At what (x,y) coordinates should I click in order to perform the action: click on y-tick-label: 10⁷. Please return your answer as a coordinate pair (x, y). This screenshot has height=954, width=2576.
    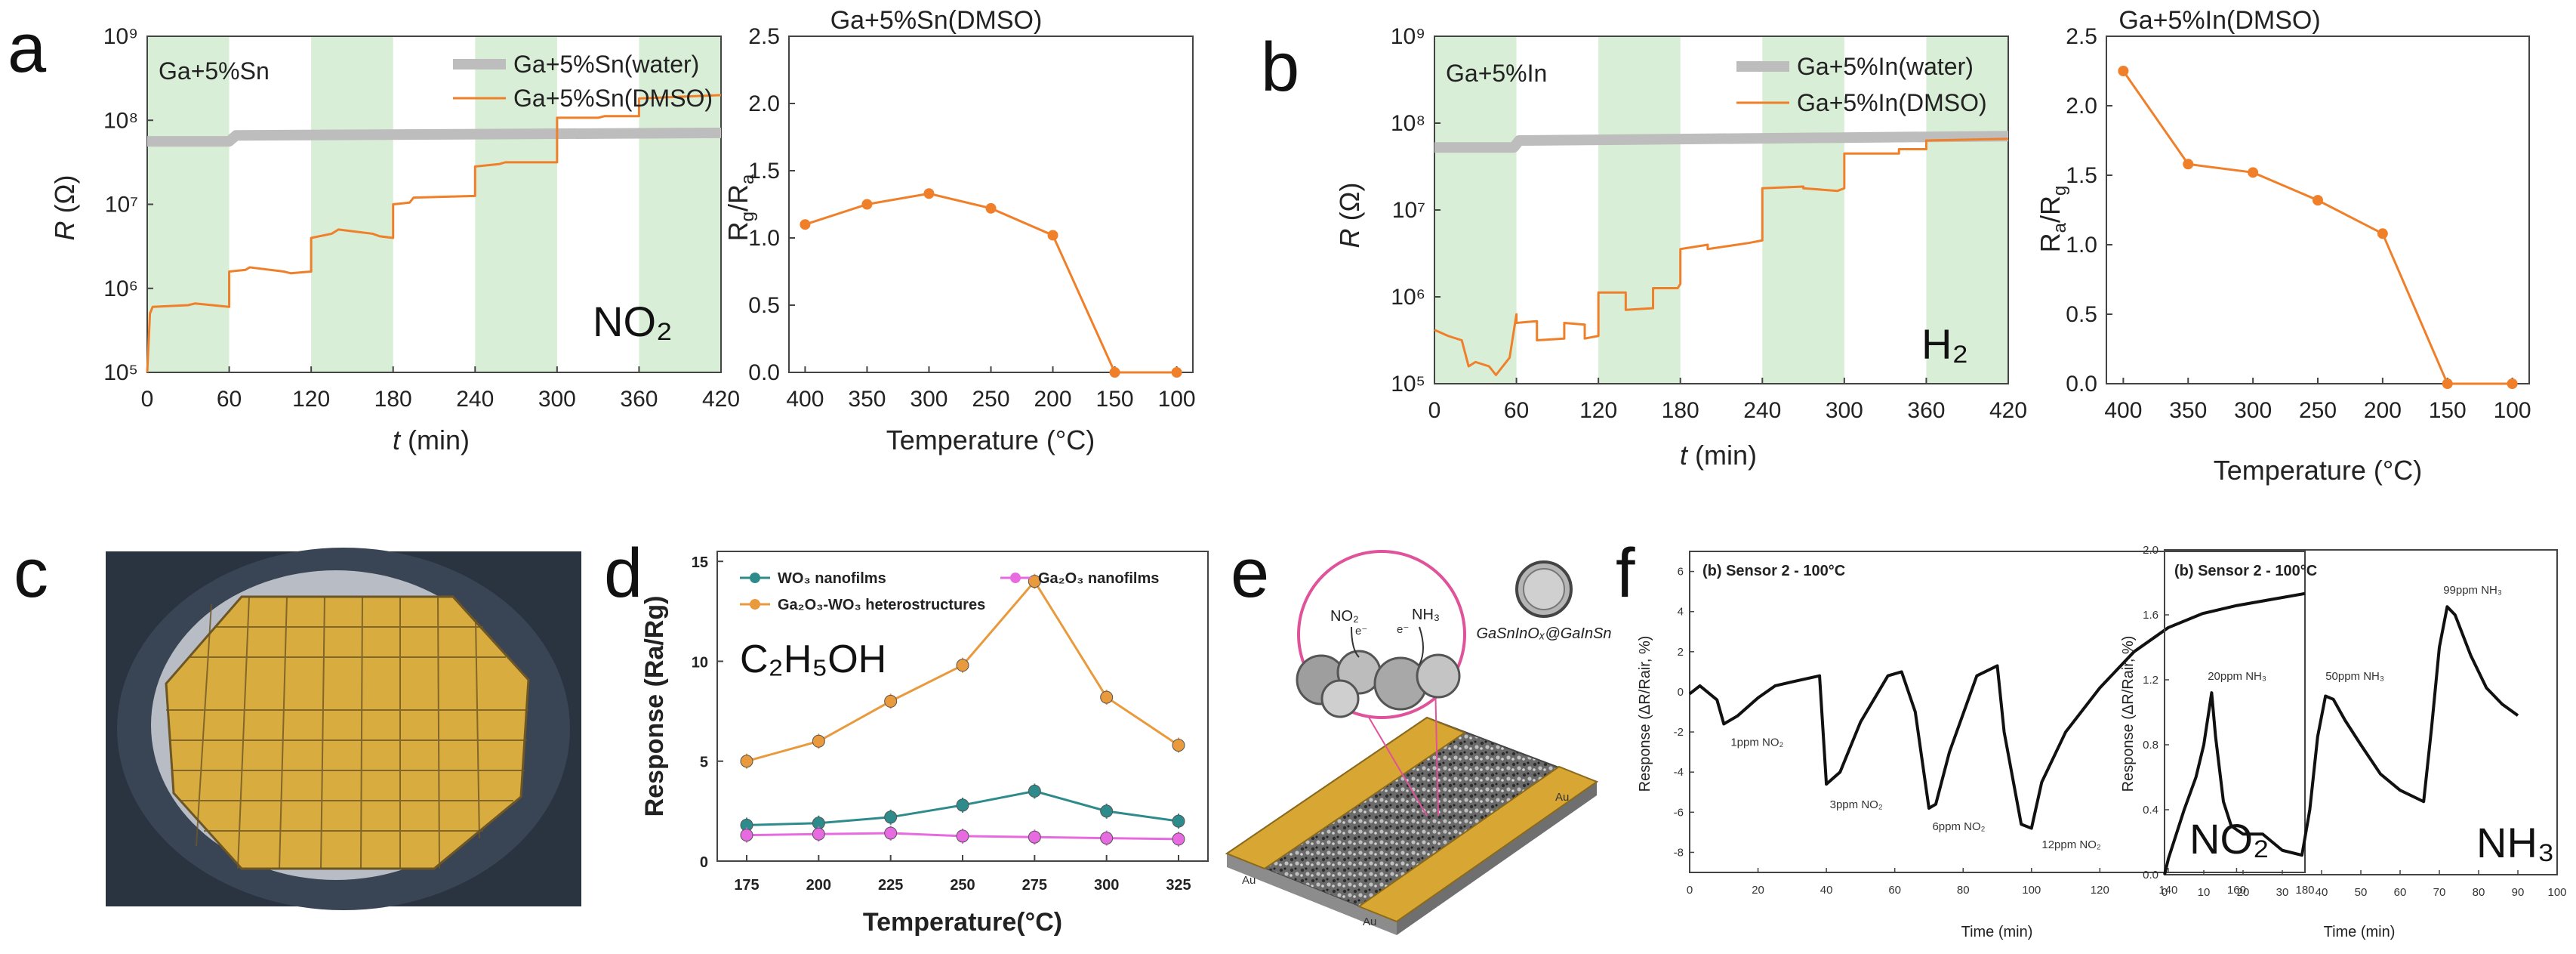
    Looking at the image, I should click on (122, 205).